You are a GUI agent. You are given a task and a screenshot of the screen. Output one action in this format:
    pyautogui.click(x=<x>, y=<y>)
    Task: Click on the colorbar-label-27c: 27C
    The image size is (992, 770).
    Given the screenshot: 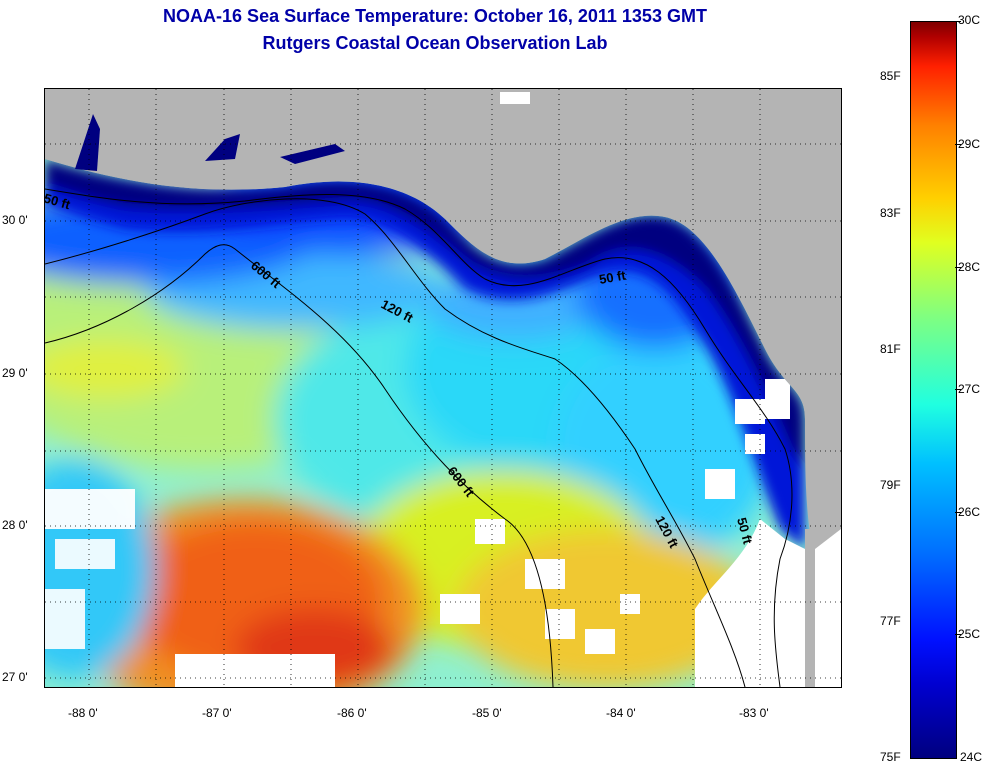 What is the action you would take?
    pyautogui.click(x=969, y=389)
    